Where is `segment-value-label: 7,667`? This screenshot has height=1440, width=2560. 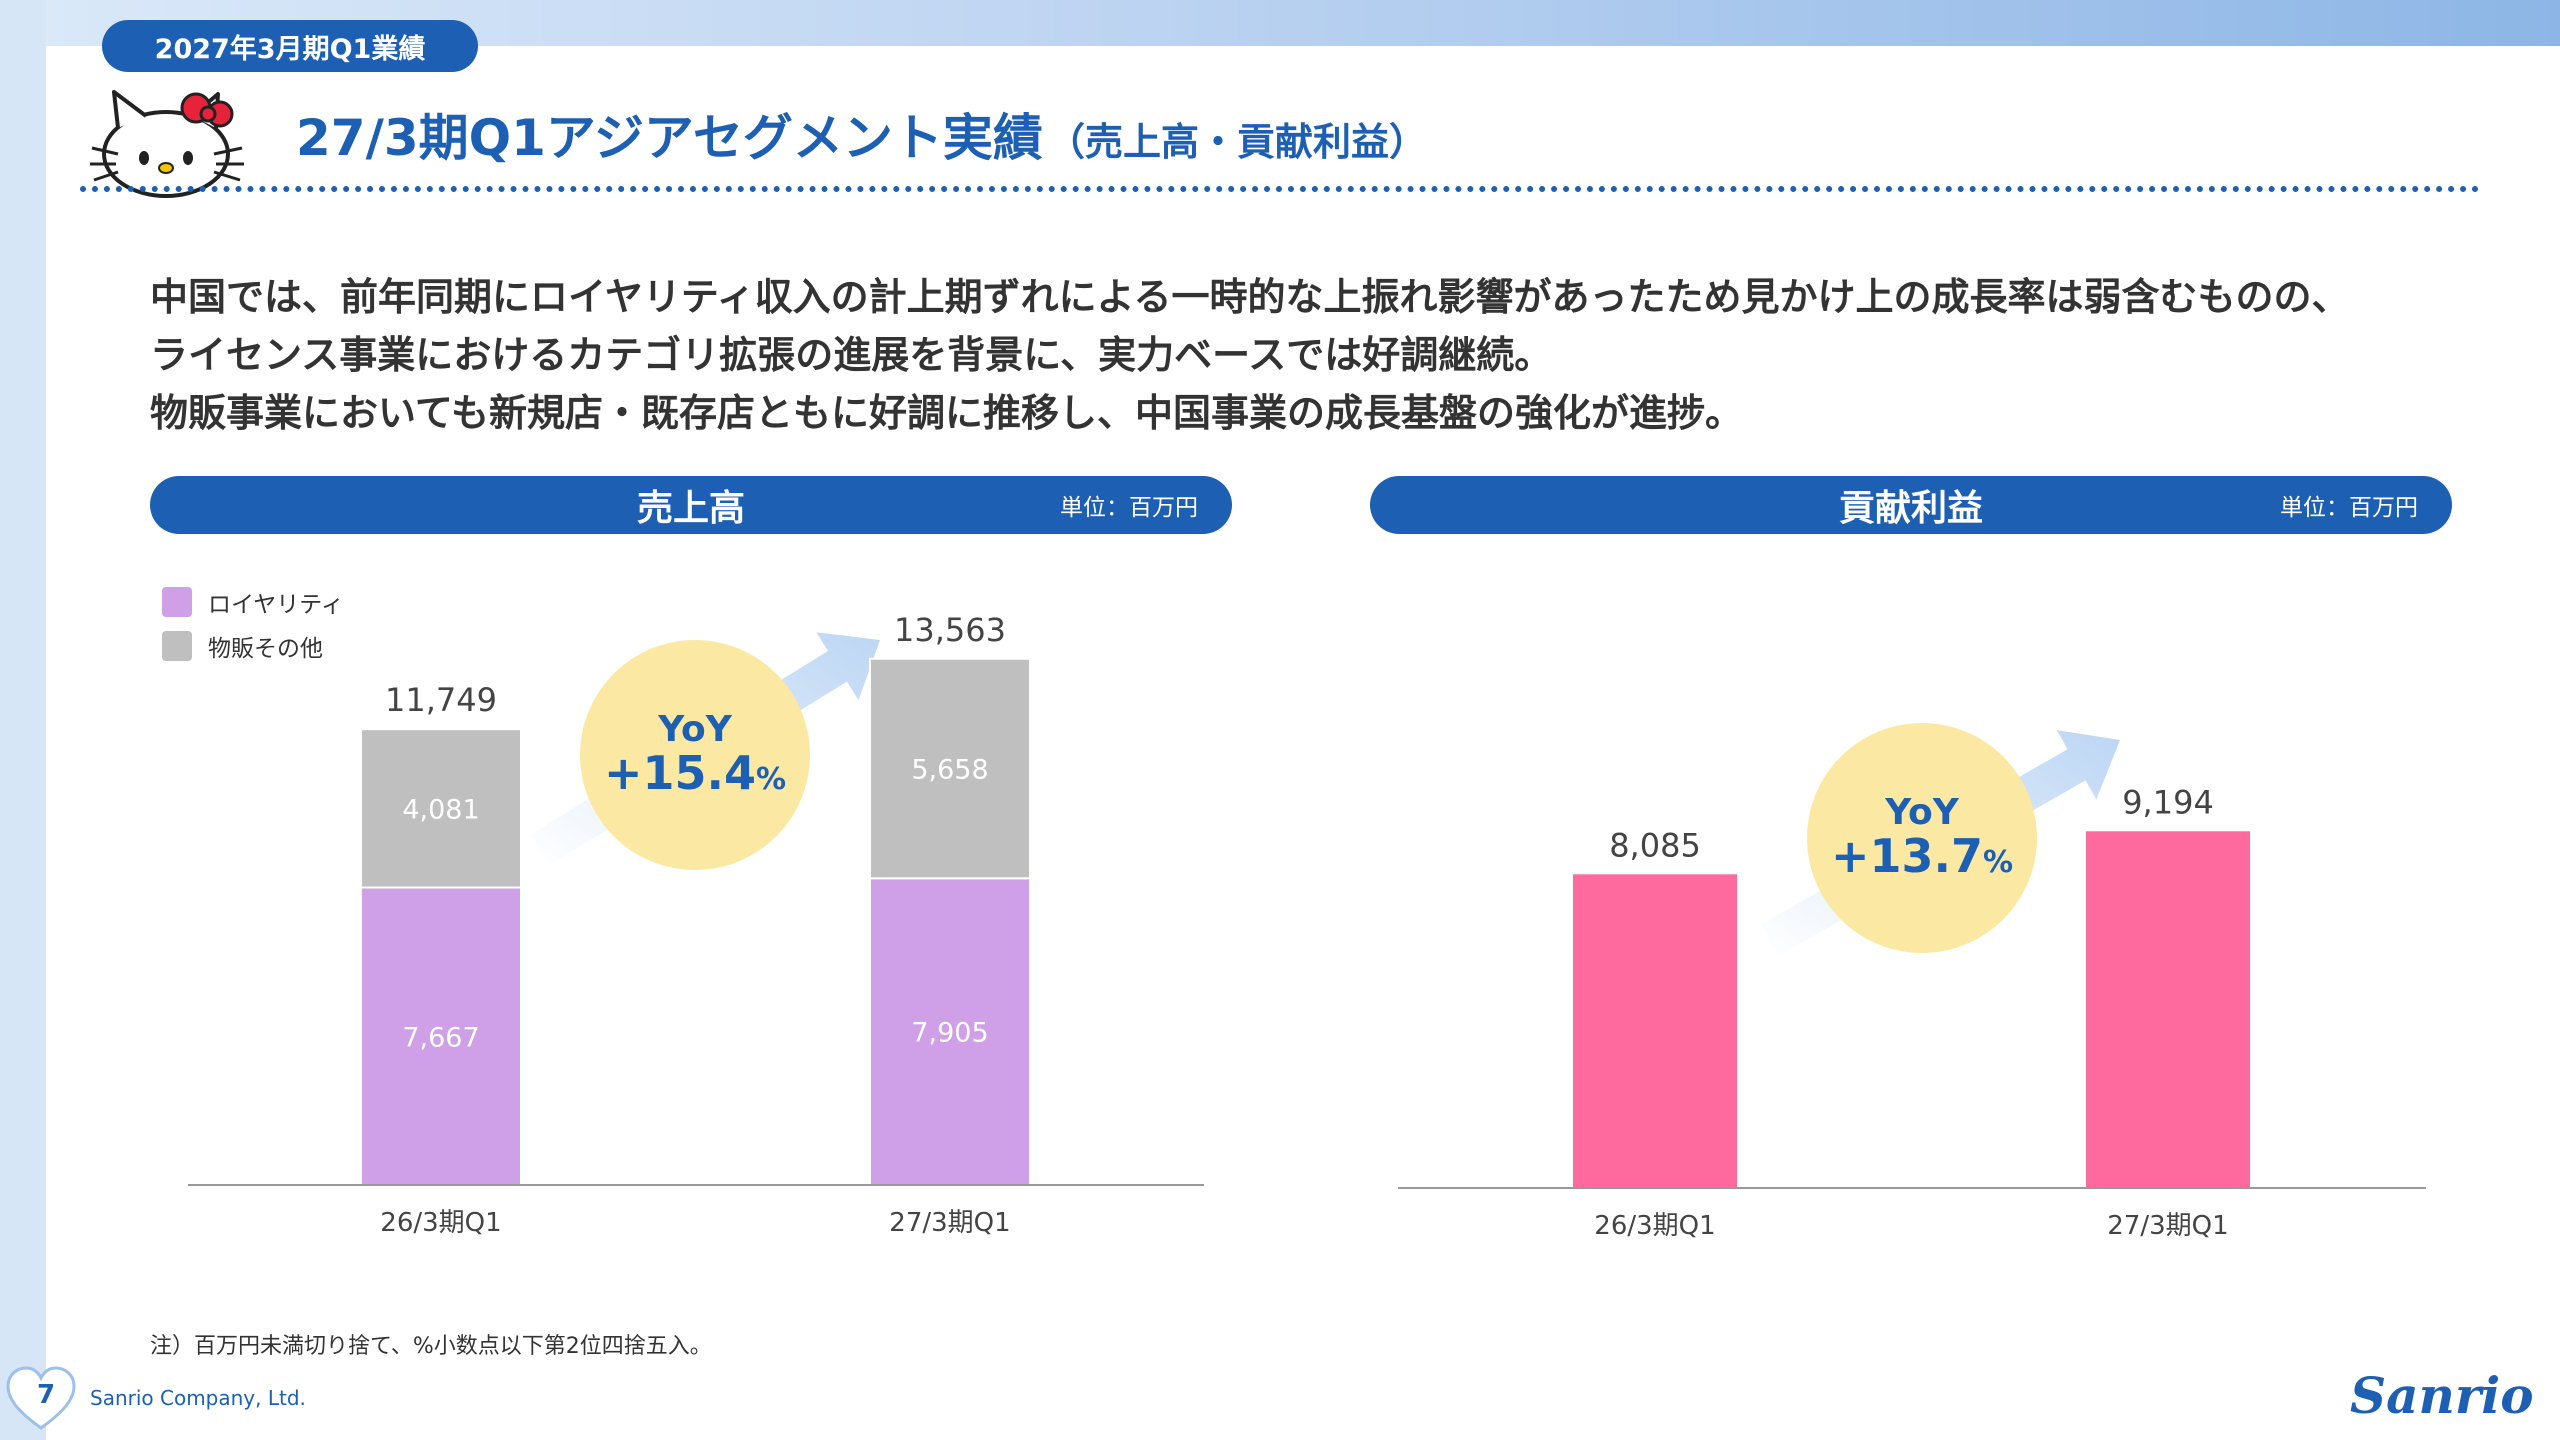
segment-value-label: 7,667 is located at coordinates (440, 1037).